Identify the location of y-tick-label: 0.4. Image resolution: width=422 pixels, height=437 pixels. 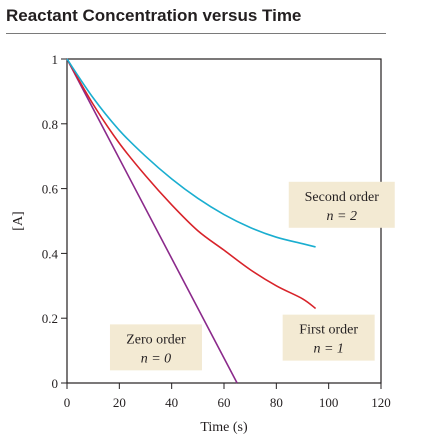
(50, 253).